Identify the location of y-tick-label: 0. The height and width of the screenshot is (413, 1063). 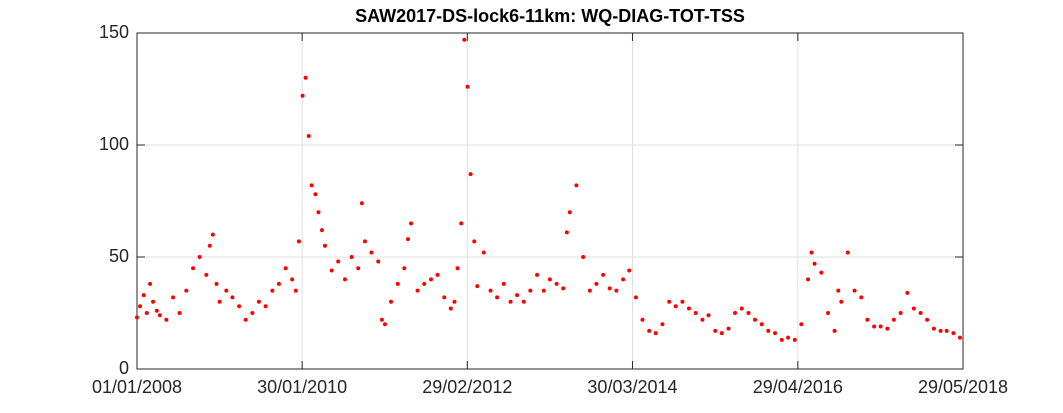
(124, 368).